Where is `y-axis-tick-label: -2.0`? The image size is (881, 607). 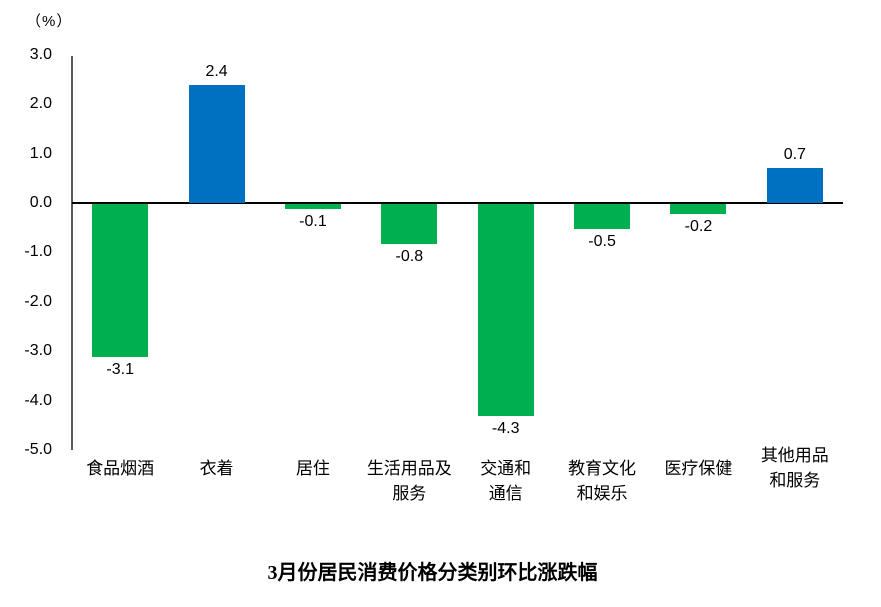
y-axis-tick-label: -2.0 is located at coordinates (38, 301).